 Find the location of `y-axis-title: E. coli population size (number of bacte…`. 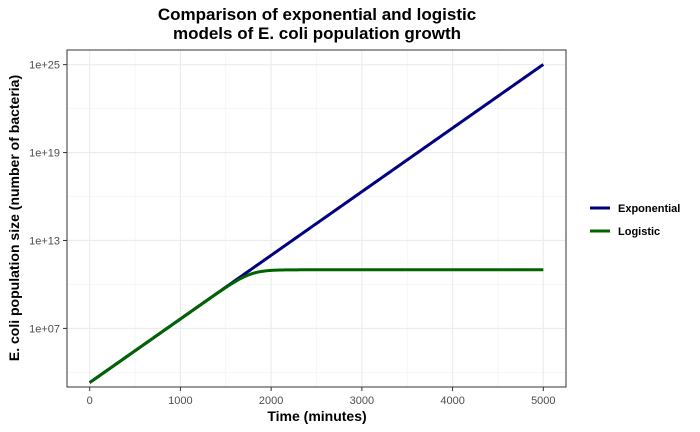

y-axis-title: E. coli population size (number of bacte… is located at coordinates (14, 218).